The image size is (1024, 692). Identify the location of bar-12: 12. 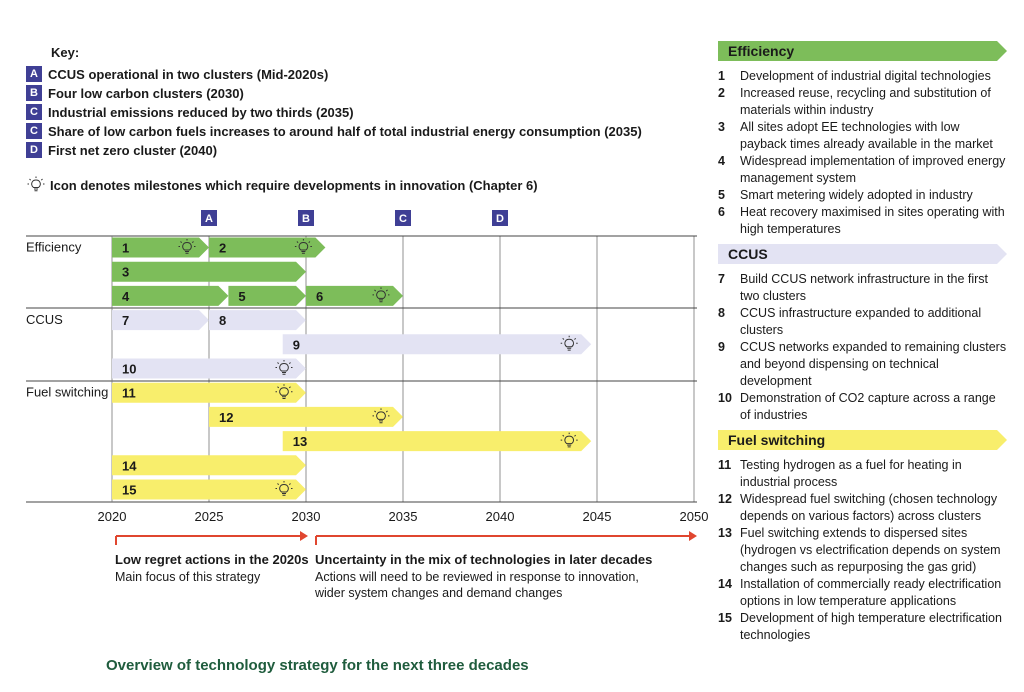
(306, 416).